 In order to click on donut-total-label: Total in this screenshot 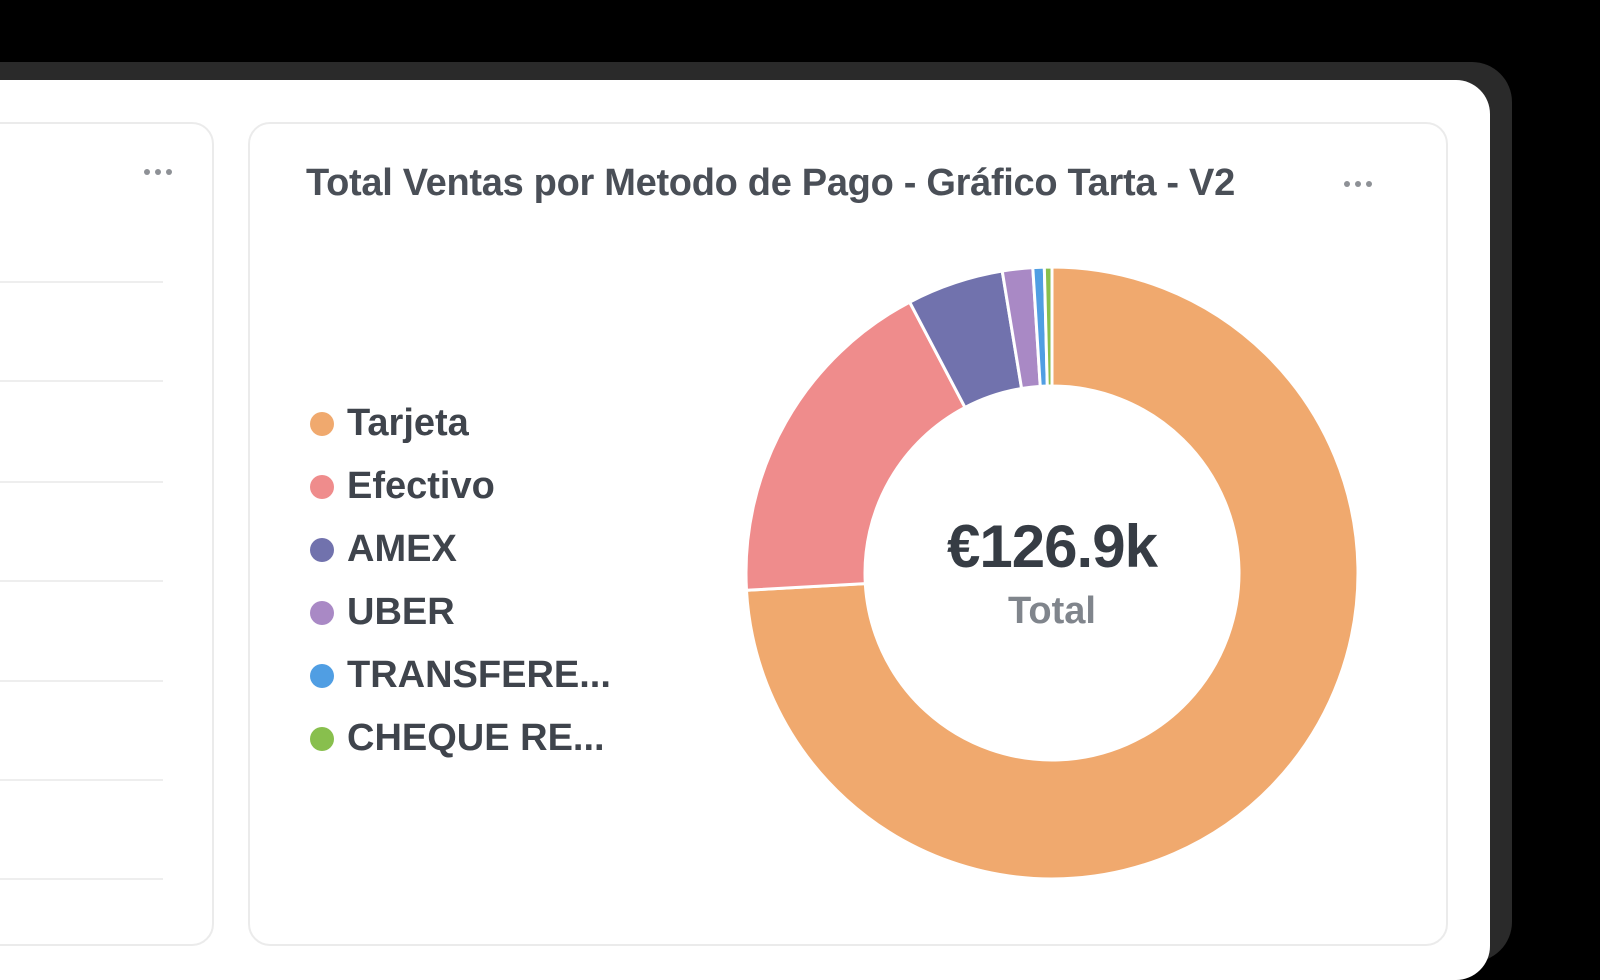, I will do `click(1052, 611)`.